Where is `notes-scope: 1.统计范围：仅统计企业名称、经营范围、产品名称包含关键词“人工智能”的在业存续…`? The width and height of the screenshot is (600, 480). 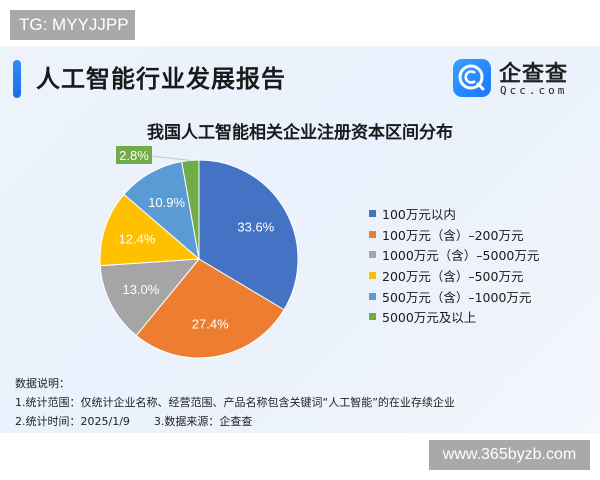 notes-scope: 1.统计范围：仅统计企业名称、经营范围、产品名称包含关键词“人工智能”的在业存续… is located at coordinates (235, 402).